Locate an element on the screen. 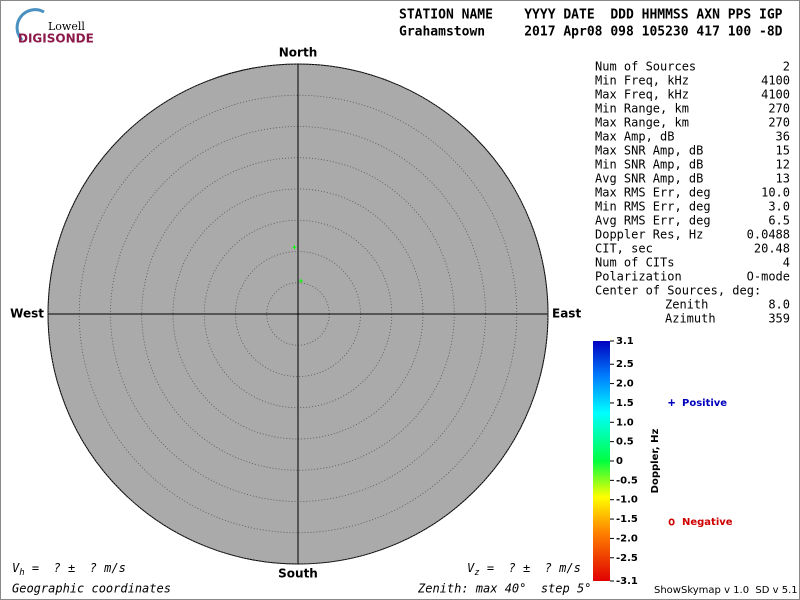 This screenshot has width=800, height=600. stat-value: 10.0 is located at coordinates (775, 193).